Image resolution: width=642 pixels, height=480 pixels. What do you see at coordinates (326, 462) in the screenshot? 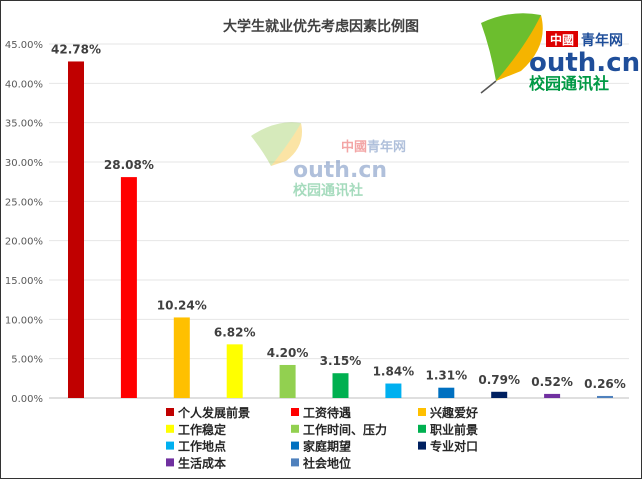
I see `legend-label: 社会地位` at bounding box center [326, 462].